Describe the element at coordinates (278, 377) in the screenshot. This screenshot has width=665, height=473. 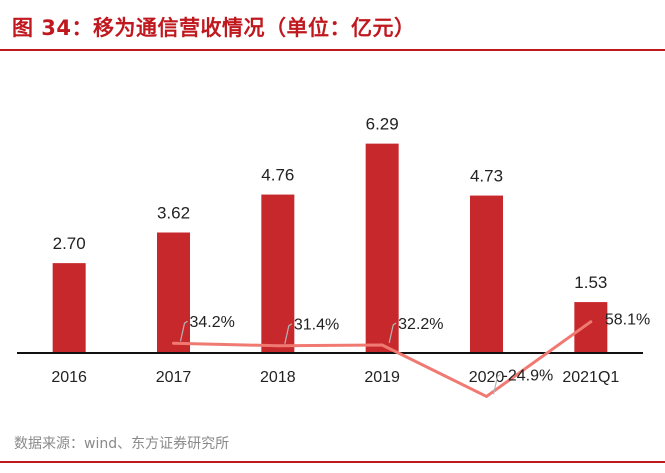
I see `x-tick-label: 2018` at that location.